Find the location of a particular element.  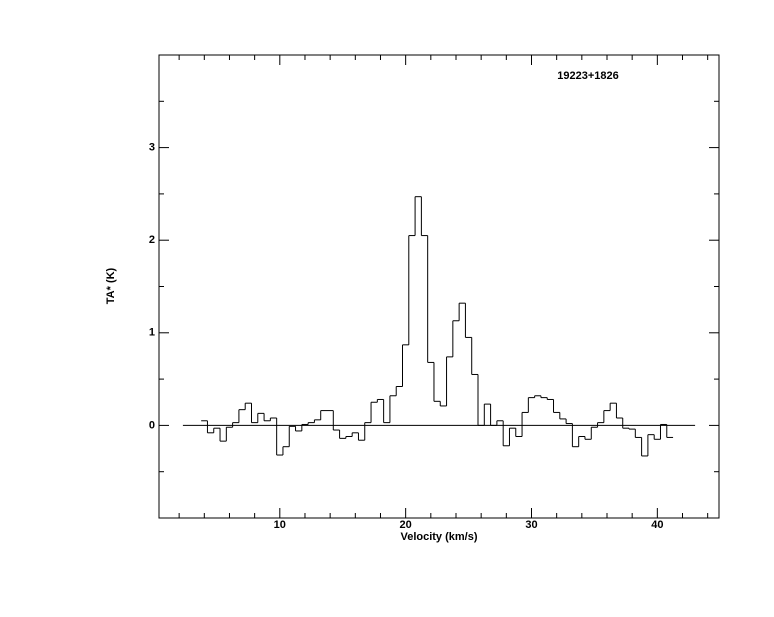

y-tick-label: 0 is located at coordinates (152, 425).